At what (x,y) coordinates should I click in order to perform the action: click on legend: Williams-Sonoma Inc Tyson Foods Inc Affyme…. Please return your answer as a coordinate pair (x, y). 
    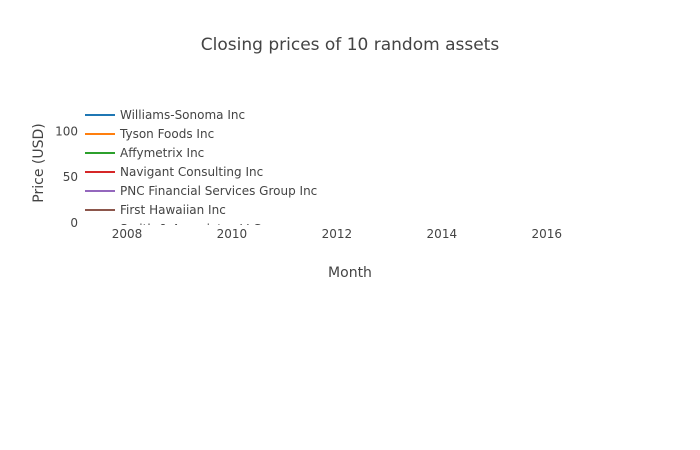
    Looking at the image, I should click on (201, 172).